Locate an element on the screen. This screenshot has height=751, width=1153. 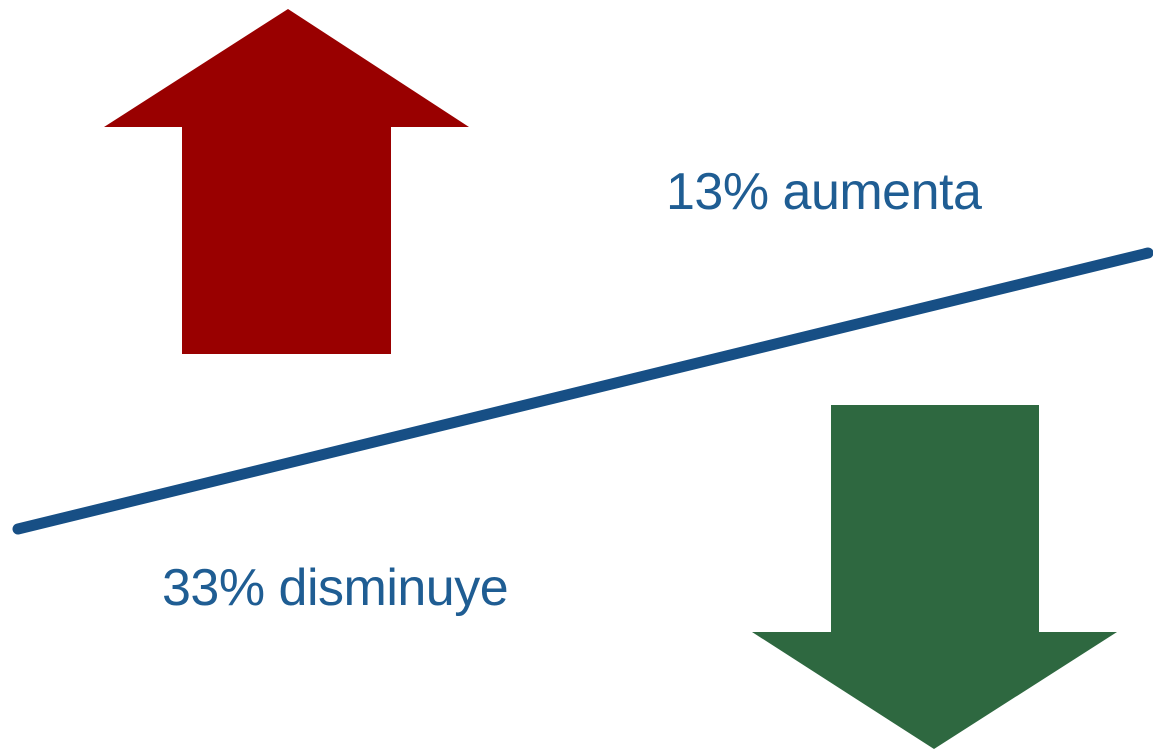
increase-label: 13% aumenta is located at coordinates (824, 192).